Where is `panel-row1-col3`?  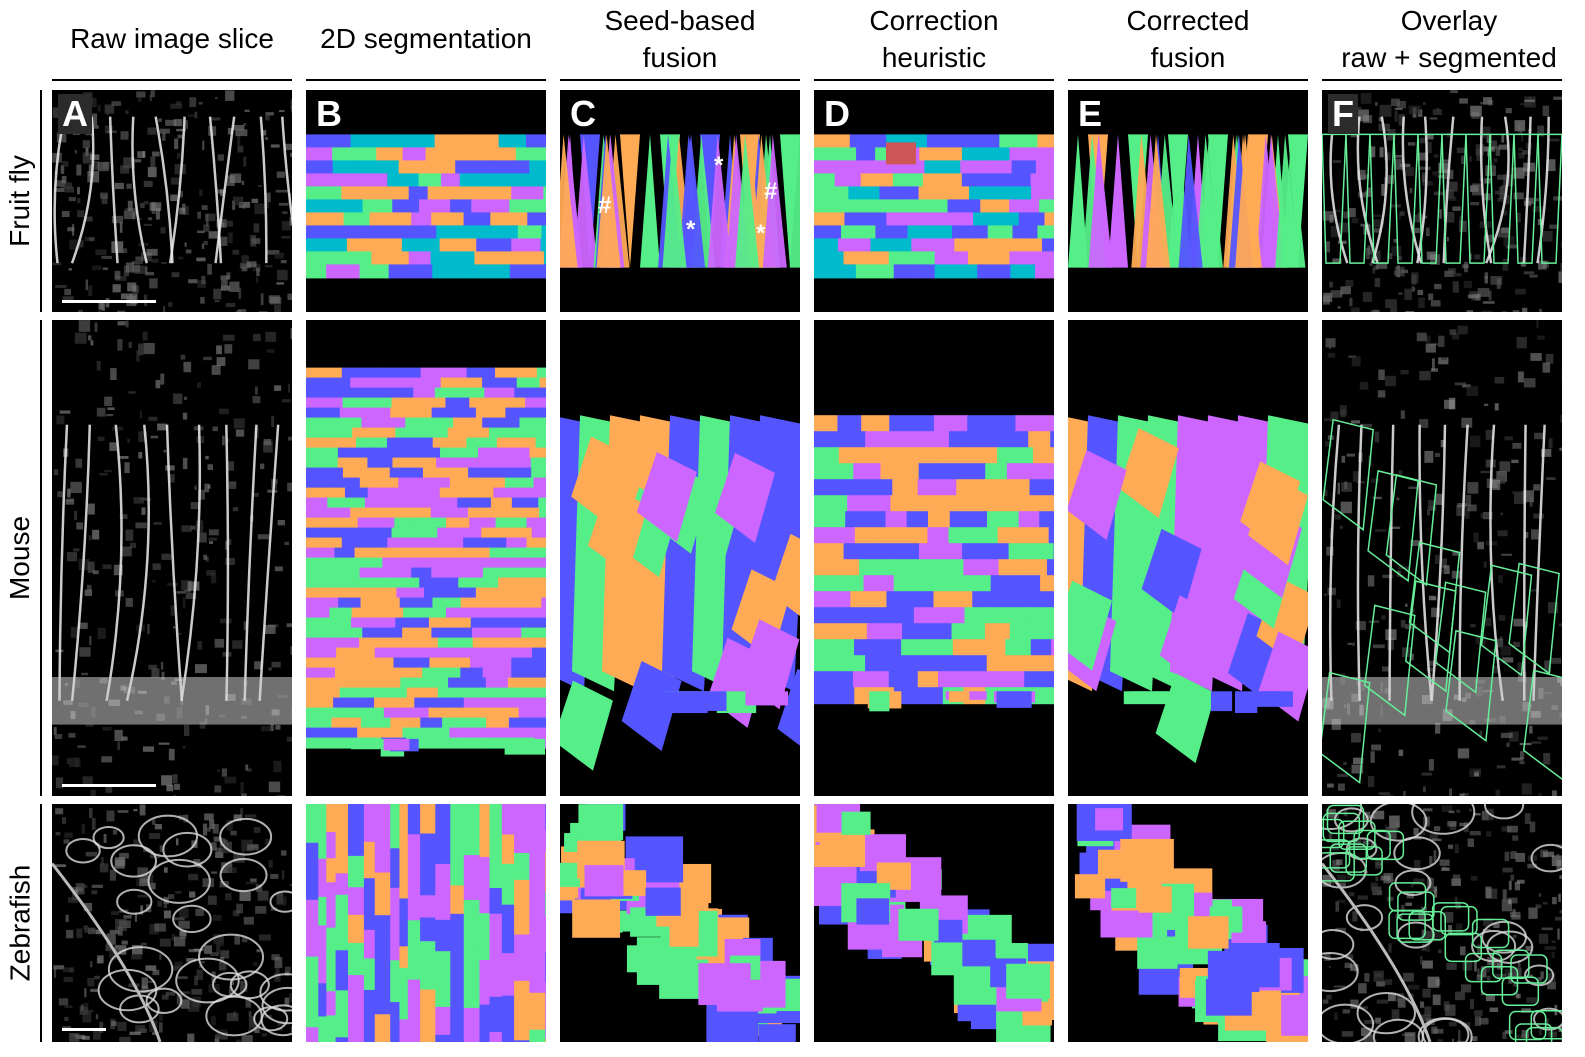
panel-row1-col3 is located at coordinates (934, 558).